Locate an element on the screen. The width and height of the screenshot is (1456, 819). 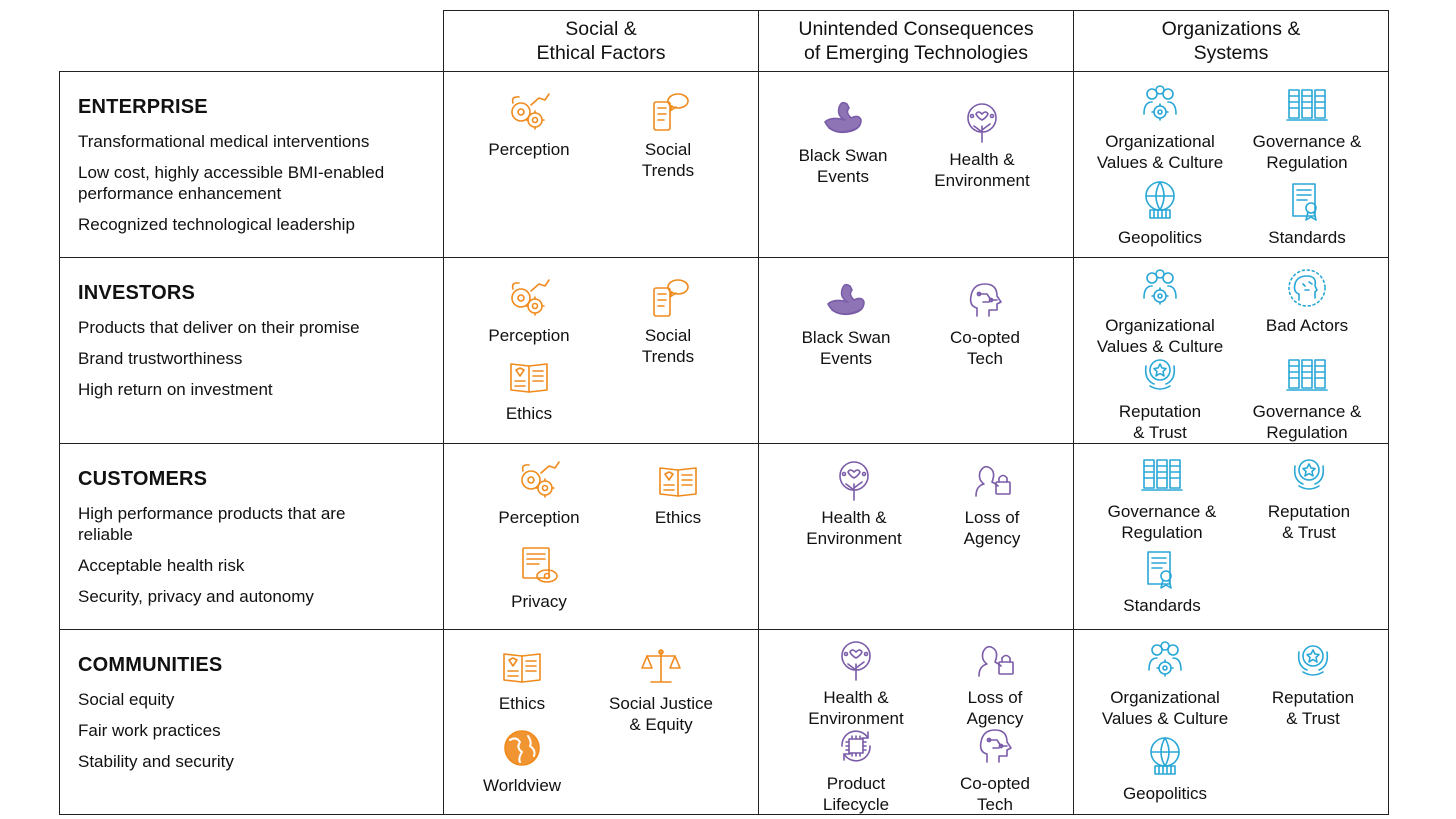
stakeholder-name: ENTERPRISE is located at coordinates (143, 107).